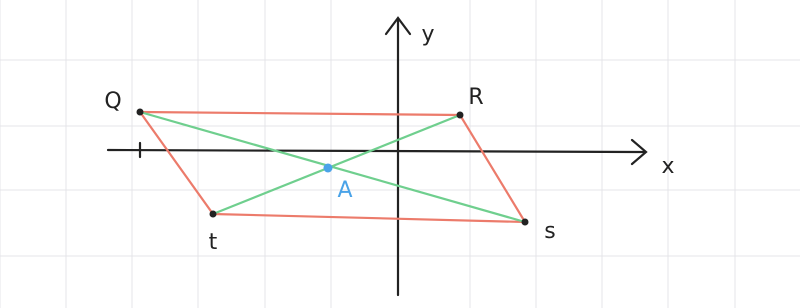 The width and height of the screenshot is (800, 308). What do you see at coordinates (344, 190) in the screenshot?
I see `point-label: A` at bounding box center [344, 190].